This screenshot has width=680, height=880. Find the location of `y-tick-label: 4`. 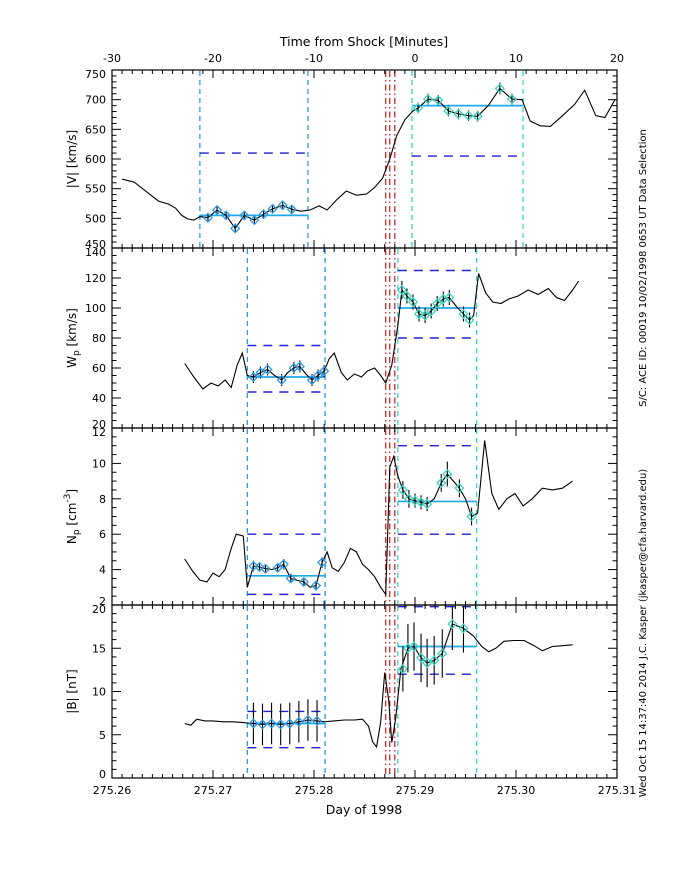

y-tick-label: 4 is located at coordinates (102, 570).